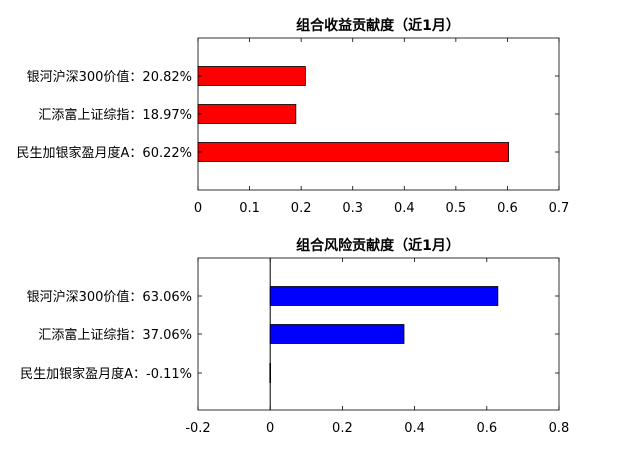  Describe the element at coordinates (249, 208) in the screenshot. I see `x-tick-label: 0.1` at that location.